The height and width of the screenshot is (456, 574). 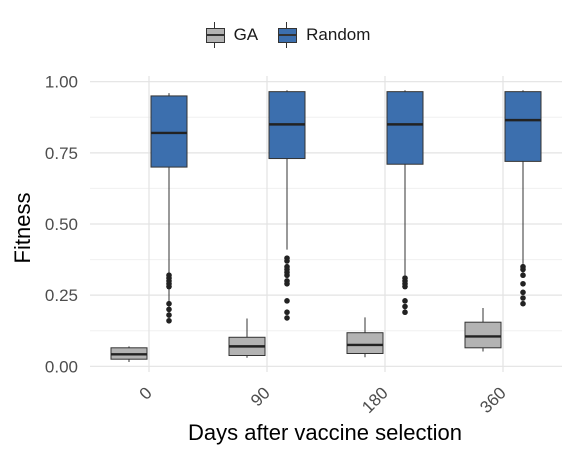 I want to click on y-tick-label: 0.50, so click(x=61, y=224).